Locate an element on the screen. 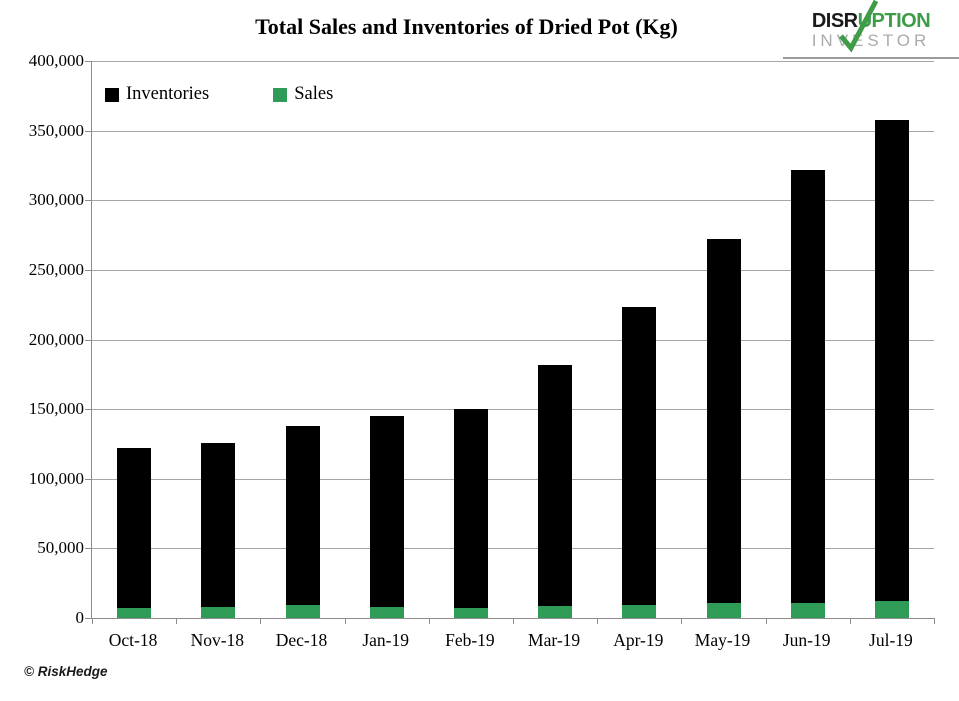 Image resolution: width=959 pixels, height=701 pixels. legend-item-inventories: Inventories is located at coordinates (157, 94).